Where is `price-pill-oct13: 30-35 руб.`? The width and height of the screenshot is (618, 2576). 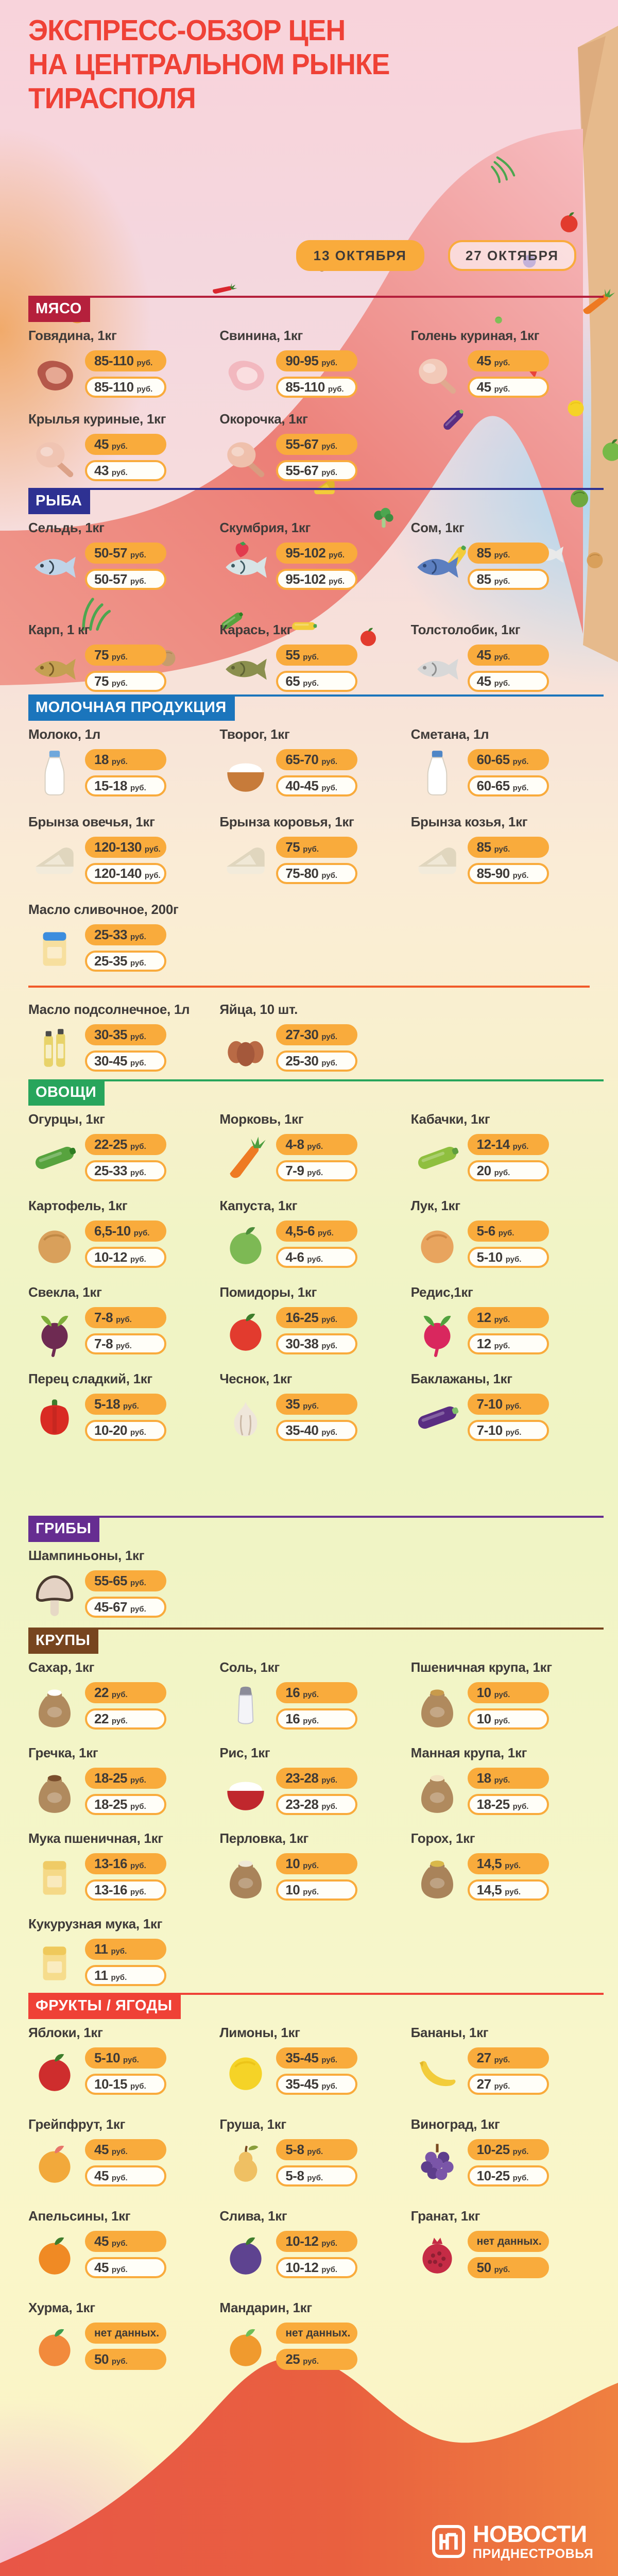
price-pill-oct13: 30-35 руб. is located at coordinates (126, 1035).